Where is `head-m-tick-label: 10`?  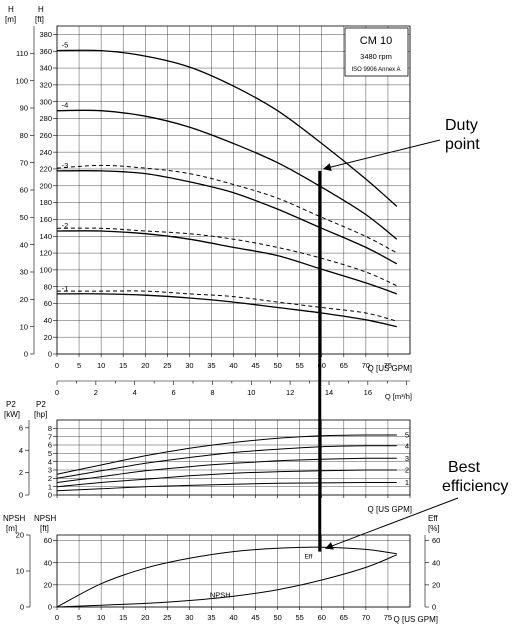 head-m-tick-label: 10 is located at coordinates (24, 326).